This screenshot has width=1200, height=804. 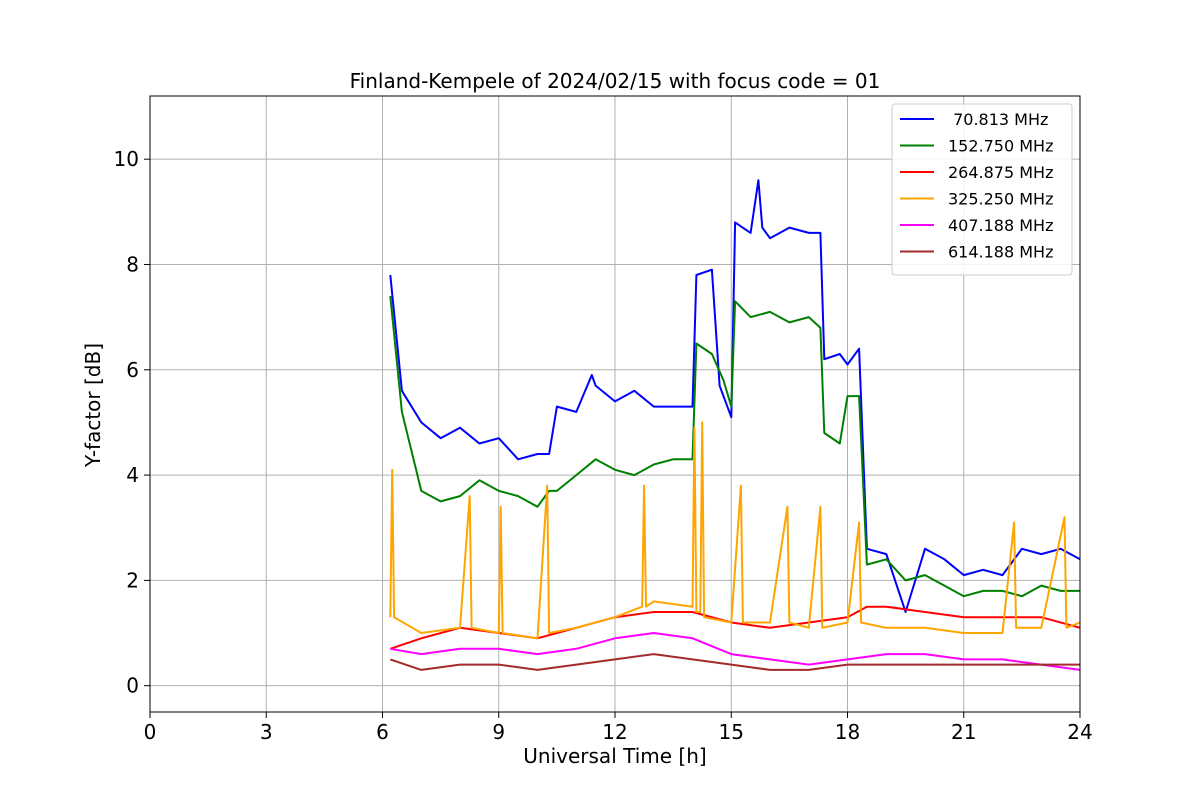 What do you see at coordinates (847, 732) in the screenshot?
I see `x-tick-label: 18` at bounding box center [847, 732].